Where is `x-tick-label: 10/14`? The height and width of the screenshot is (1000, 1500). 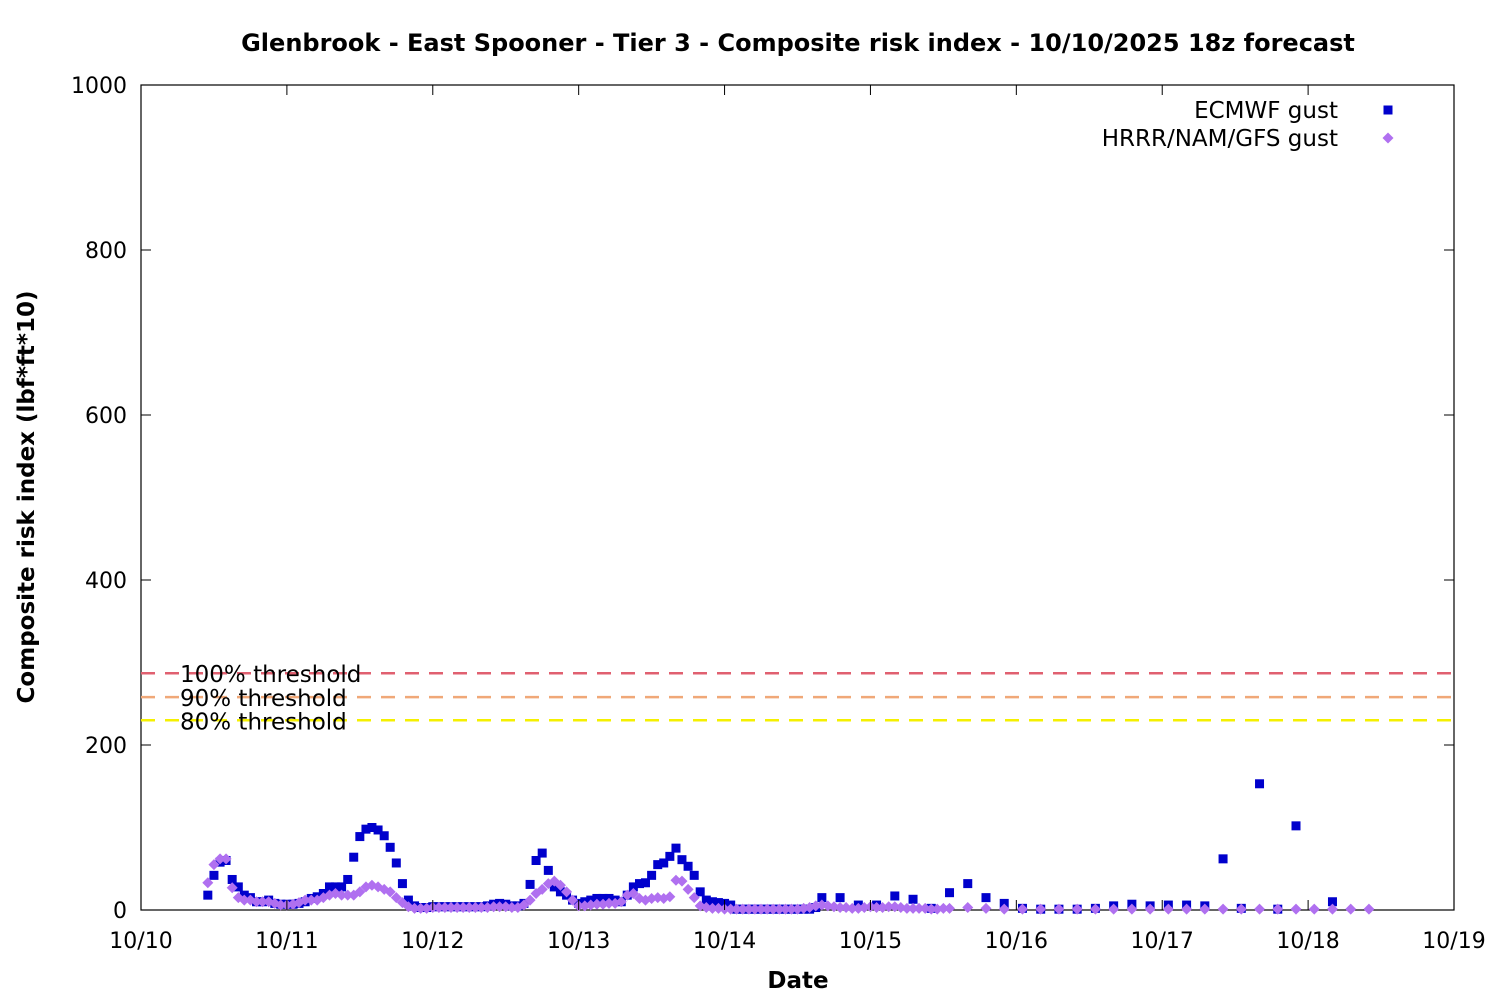
x-tick-label: 10/14 is located at coordinates (724, 941).